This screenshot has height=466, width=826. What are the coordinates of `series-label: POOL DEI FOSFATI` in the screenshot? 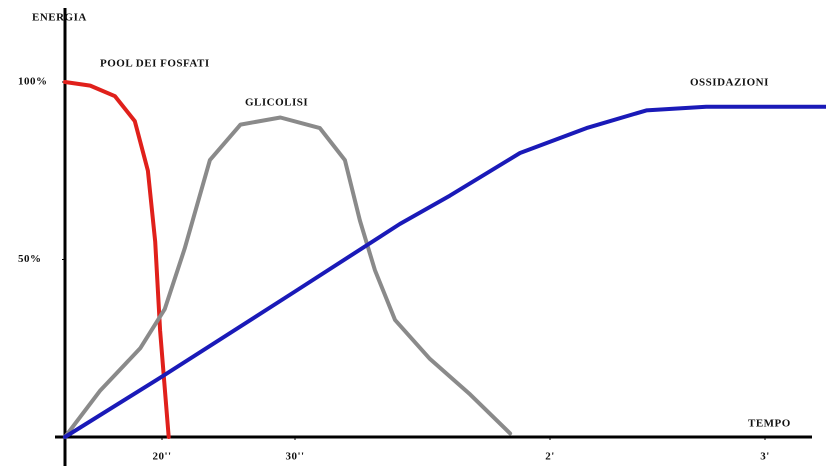 It's located at (155, 64).